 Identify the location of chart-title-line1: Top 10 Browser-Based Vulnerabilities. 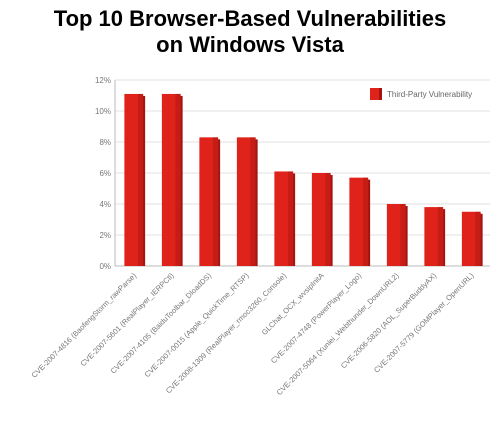
(250, 18).